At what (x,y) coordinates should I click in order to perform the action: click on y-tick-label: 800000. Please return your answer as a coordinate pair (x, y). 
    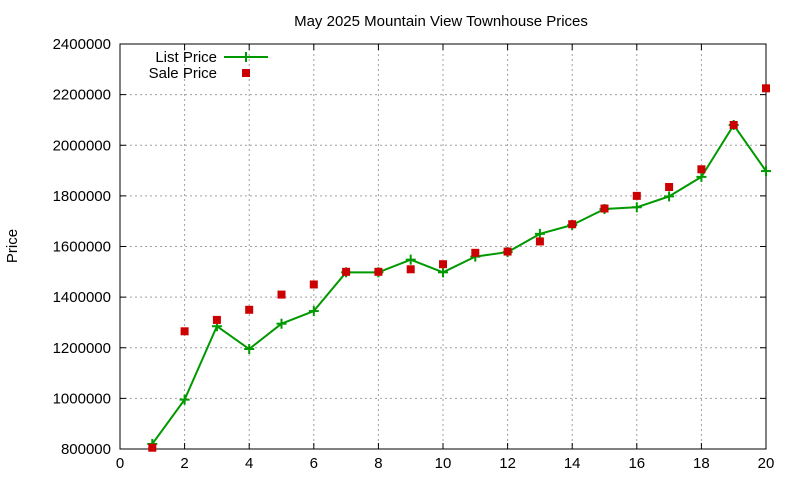
    Looking at the image, I should click on (86, 449).